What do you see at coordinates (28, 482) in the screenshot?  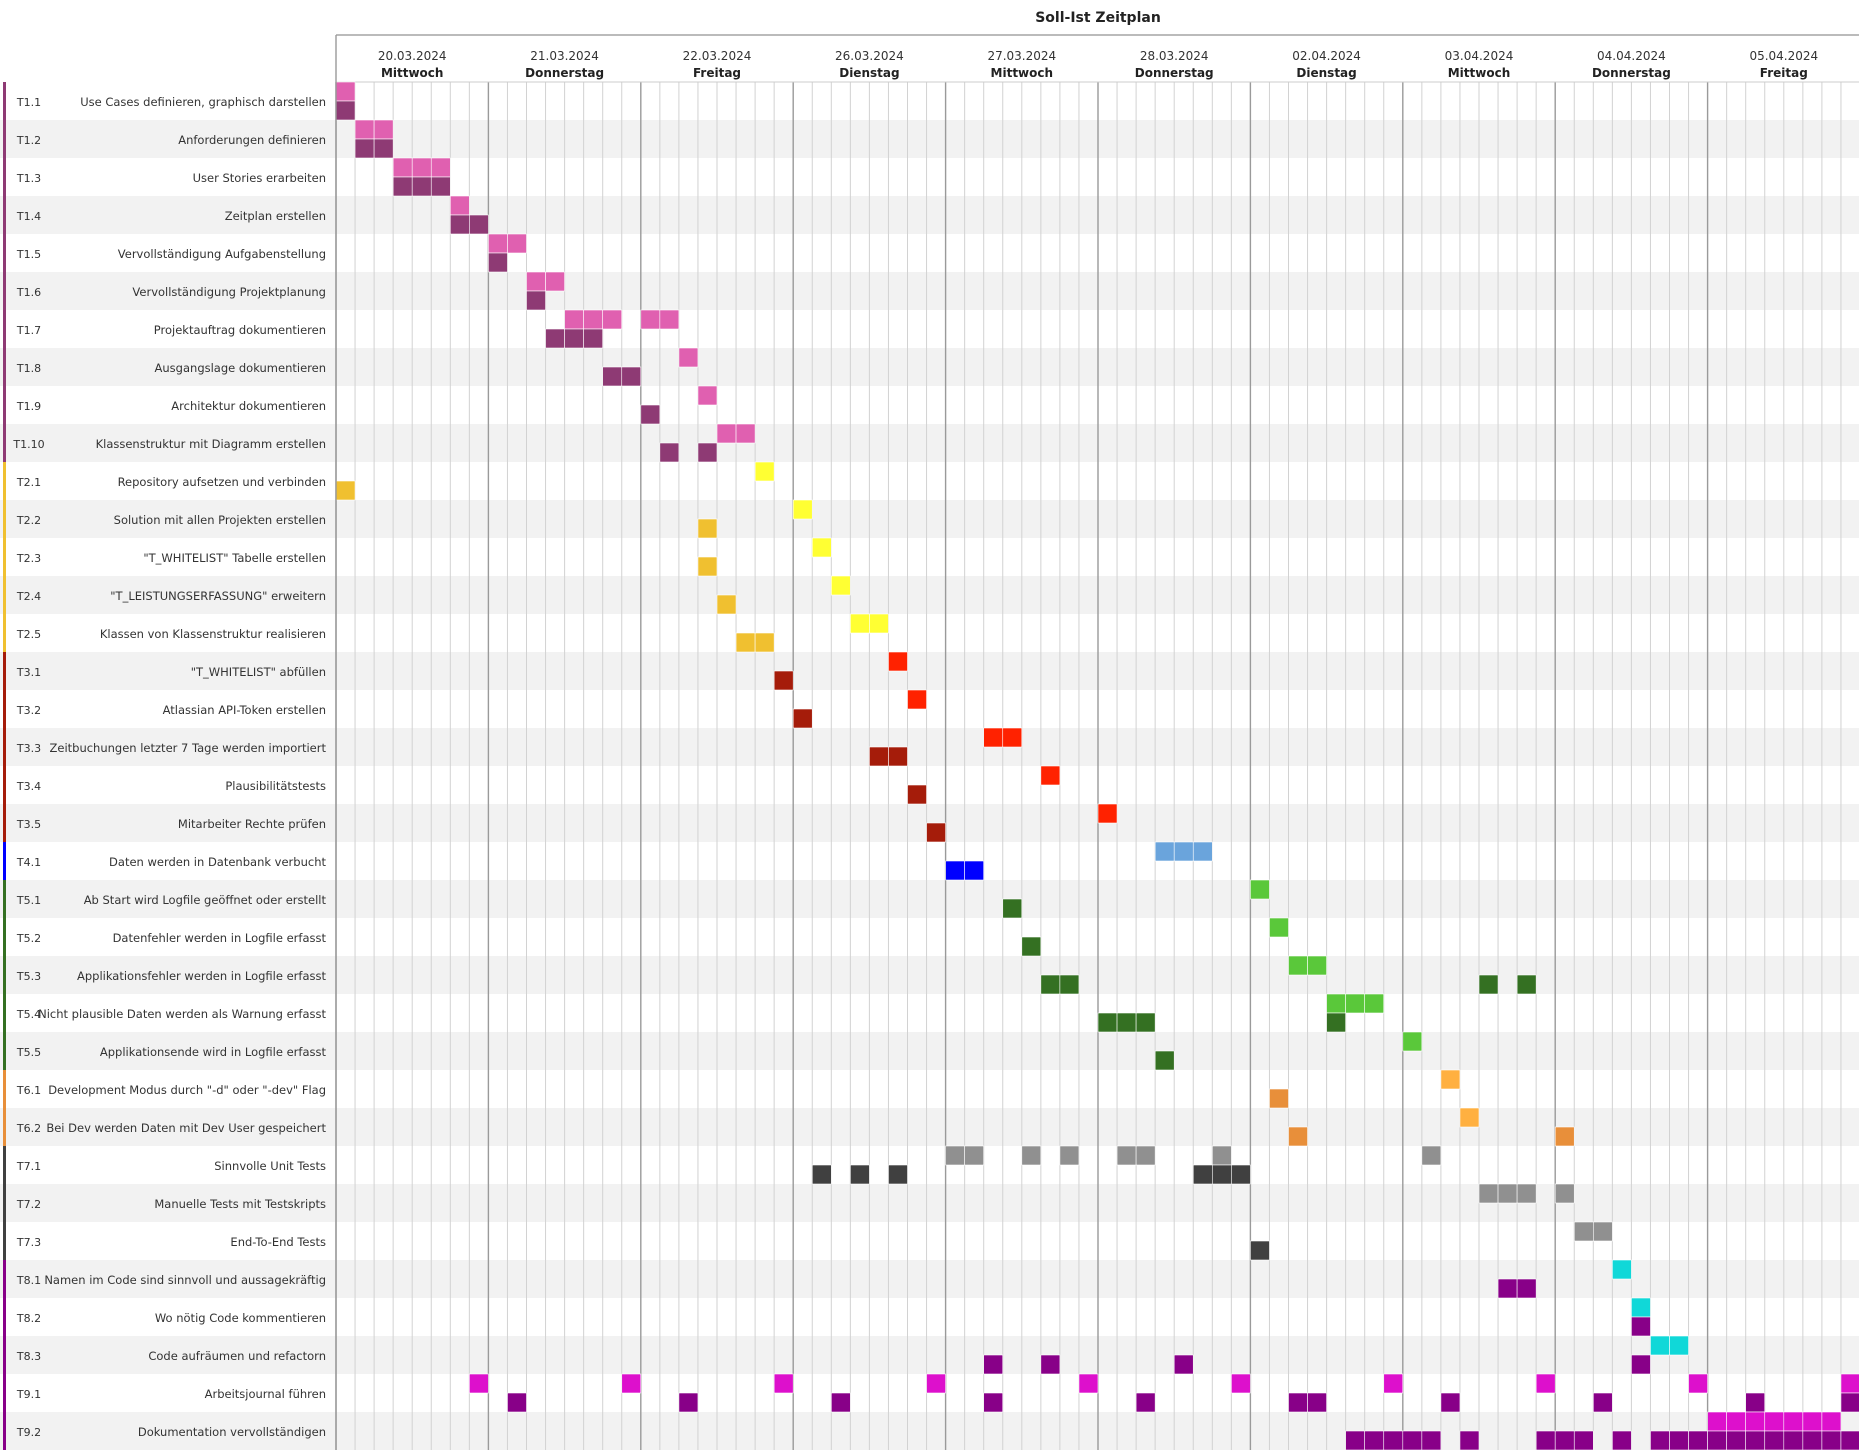 I see `task-id-label: T2.1` at bounding box center [28, 482].